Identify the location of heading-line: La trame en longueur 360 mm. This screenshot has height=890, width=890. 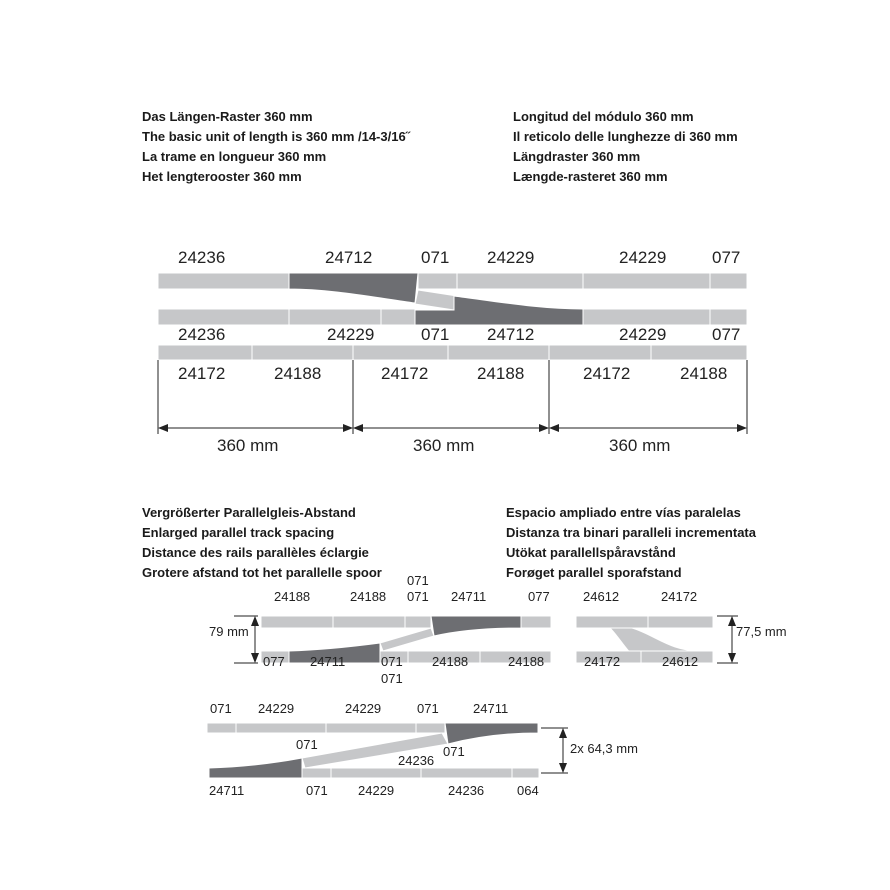
(234, 156).